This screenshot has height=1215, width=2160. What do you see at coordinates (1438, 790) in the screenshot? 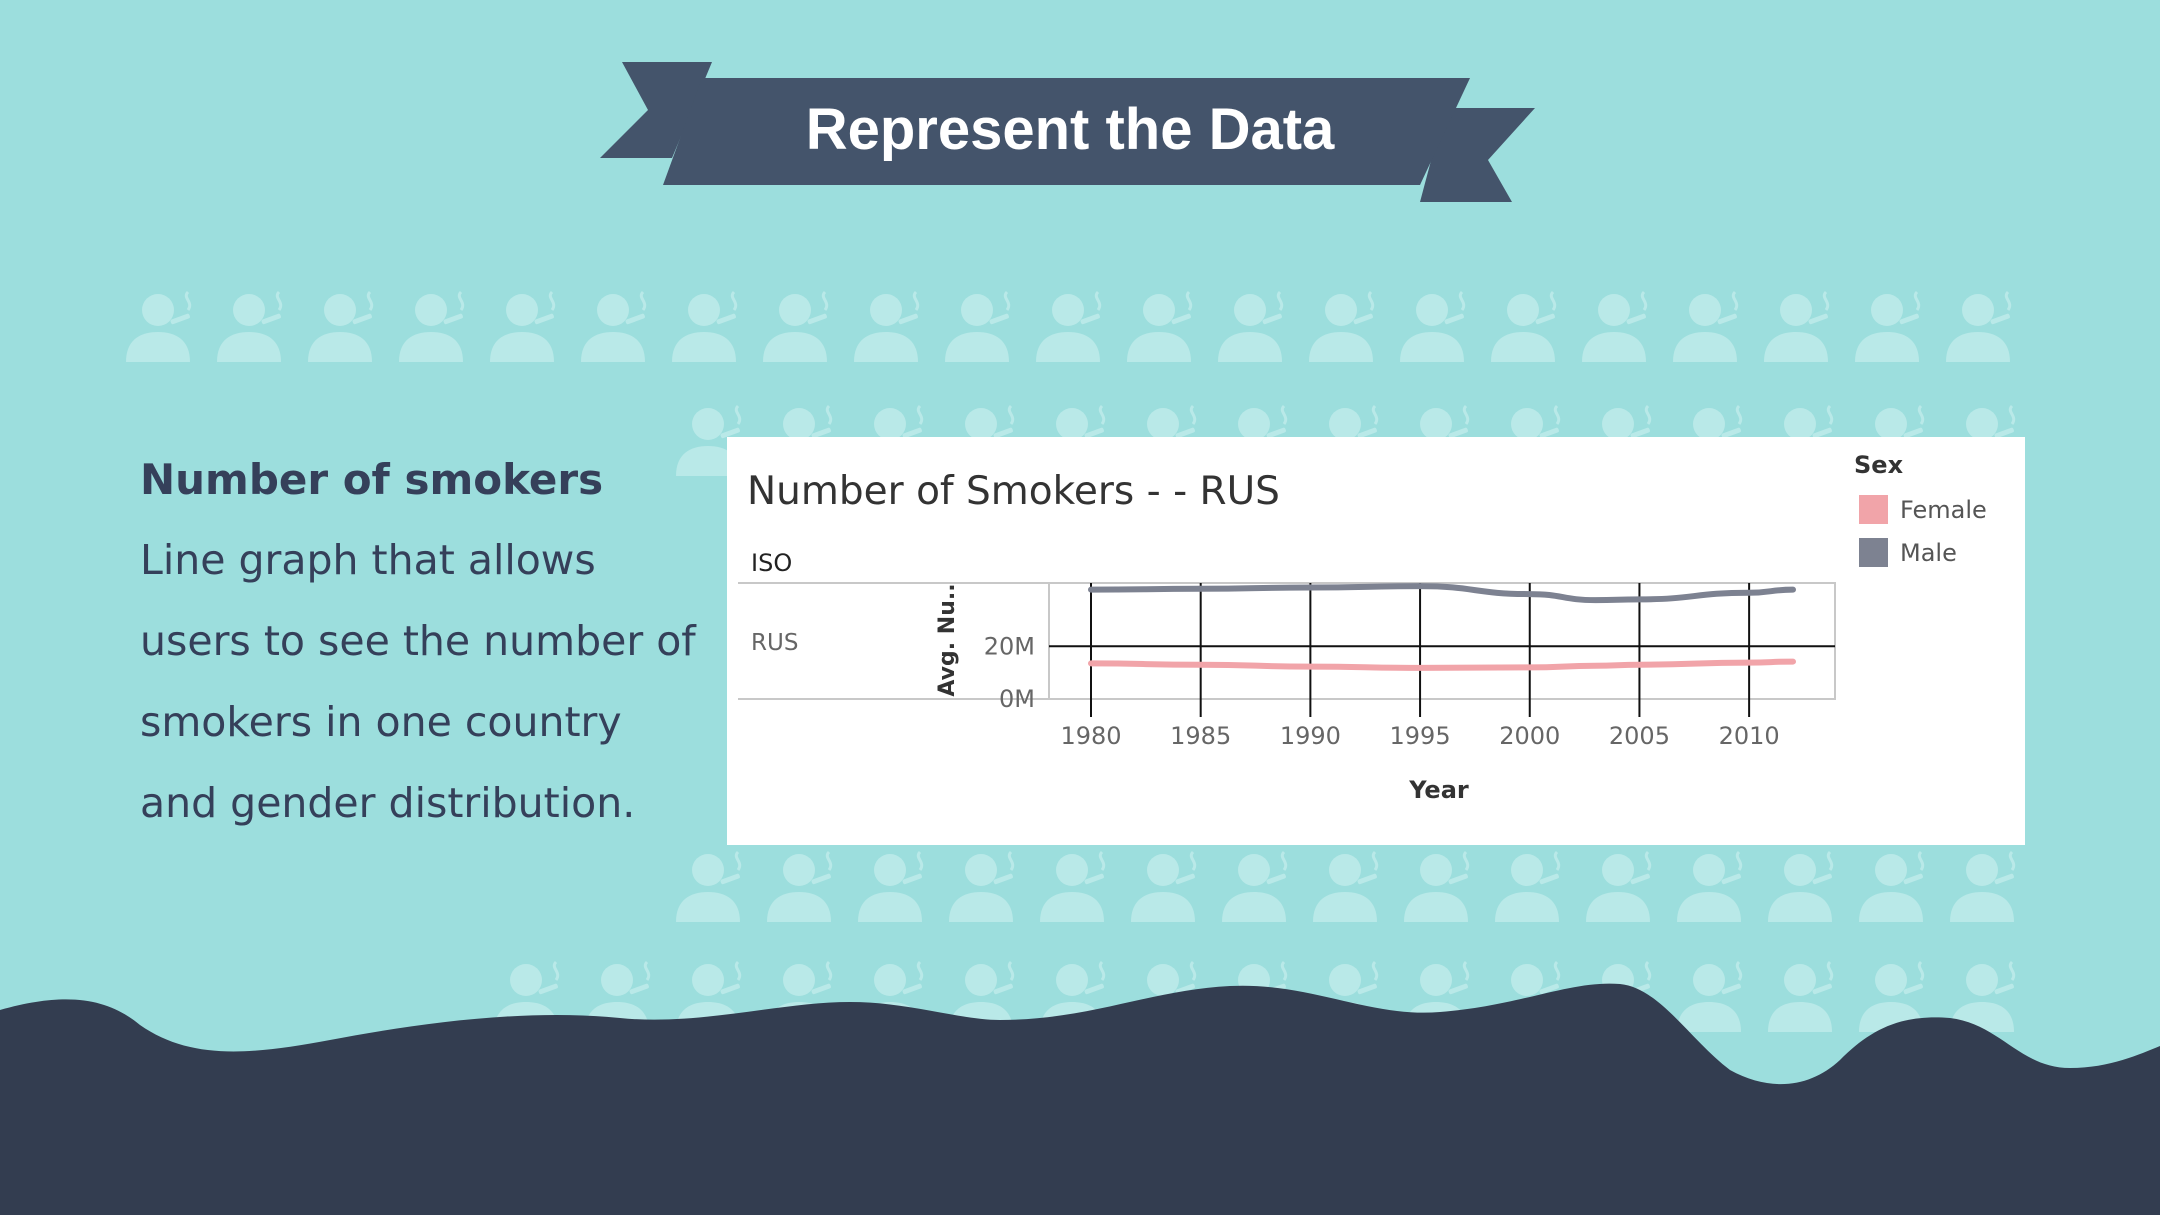
I see `x-axis-label: Year` at bounding box center [1438, 790].